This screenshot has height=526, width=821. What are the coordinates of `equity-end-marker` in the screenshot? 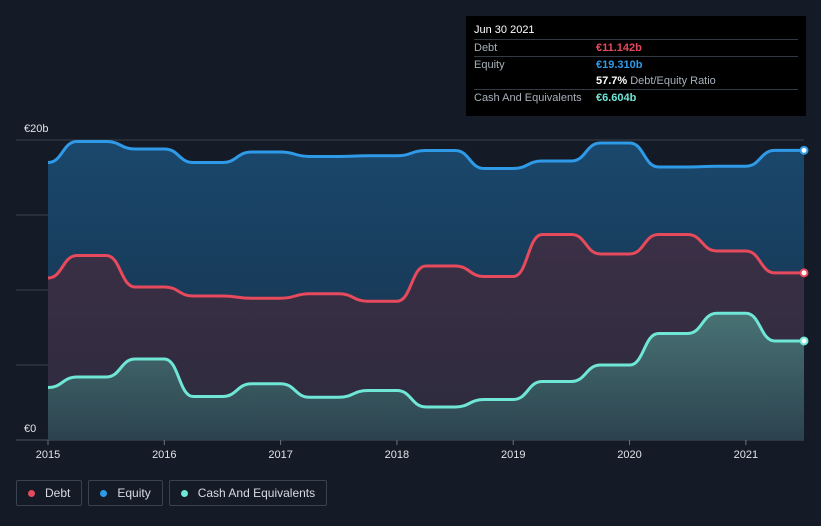 It's located at (804, 150).